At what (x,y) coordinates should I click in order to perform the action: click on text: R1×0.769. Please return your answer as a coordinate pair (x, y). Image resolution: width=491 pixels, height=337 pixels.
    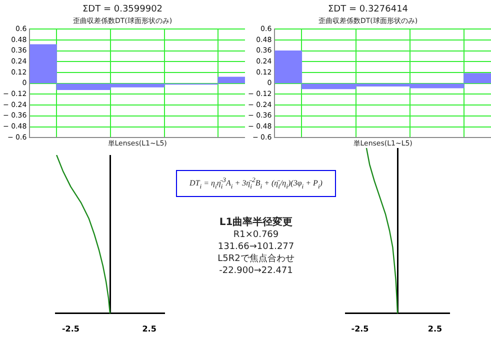
    Looking at the image, I should click on (256, 235).